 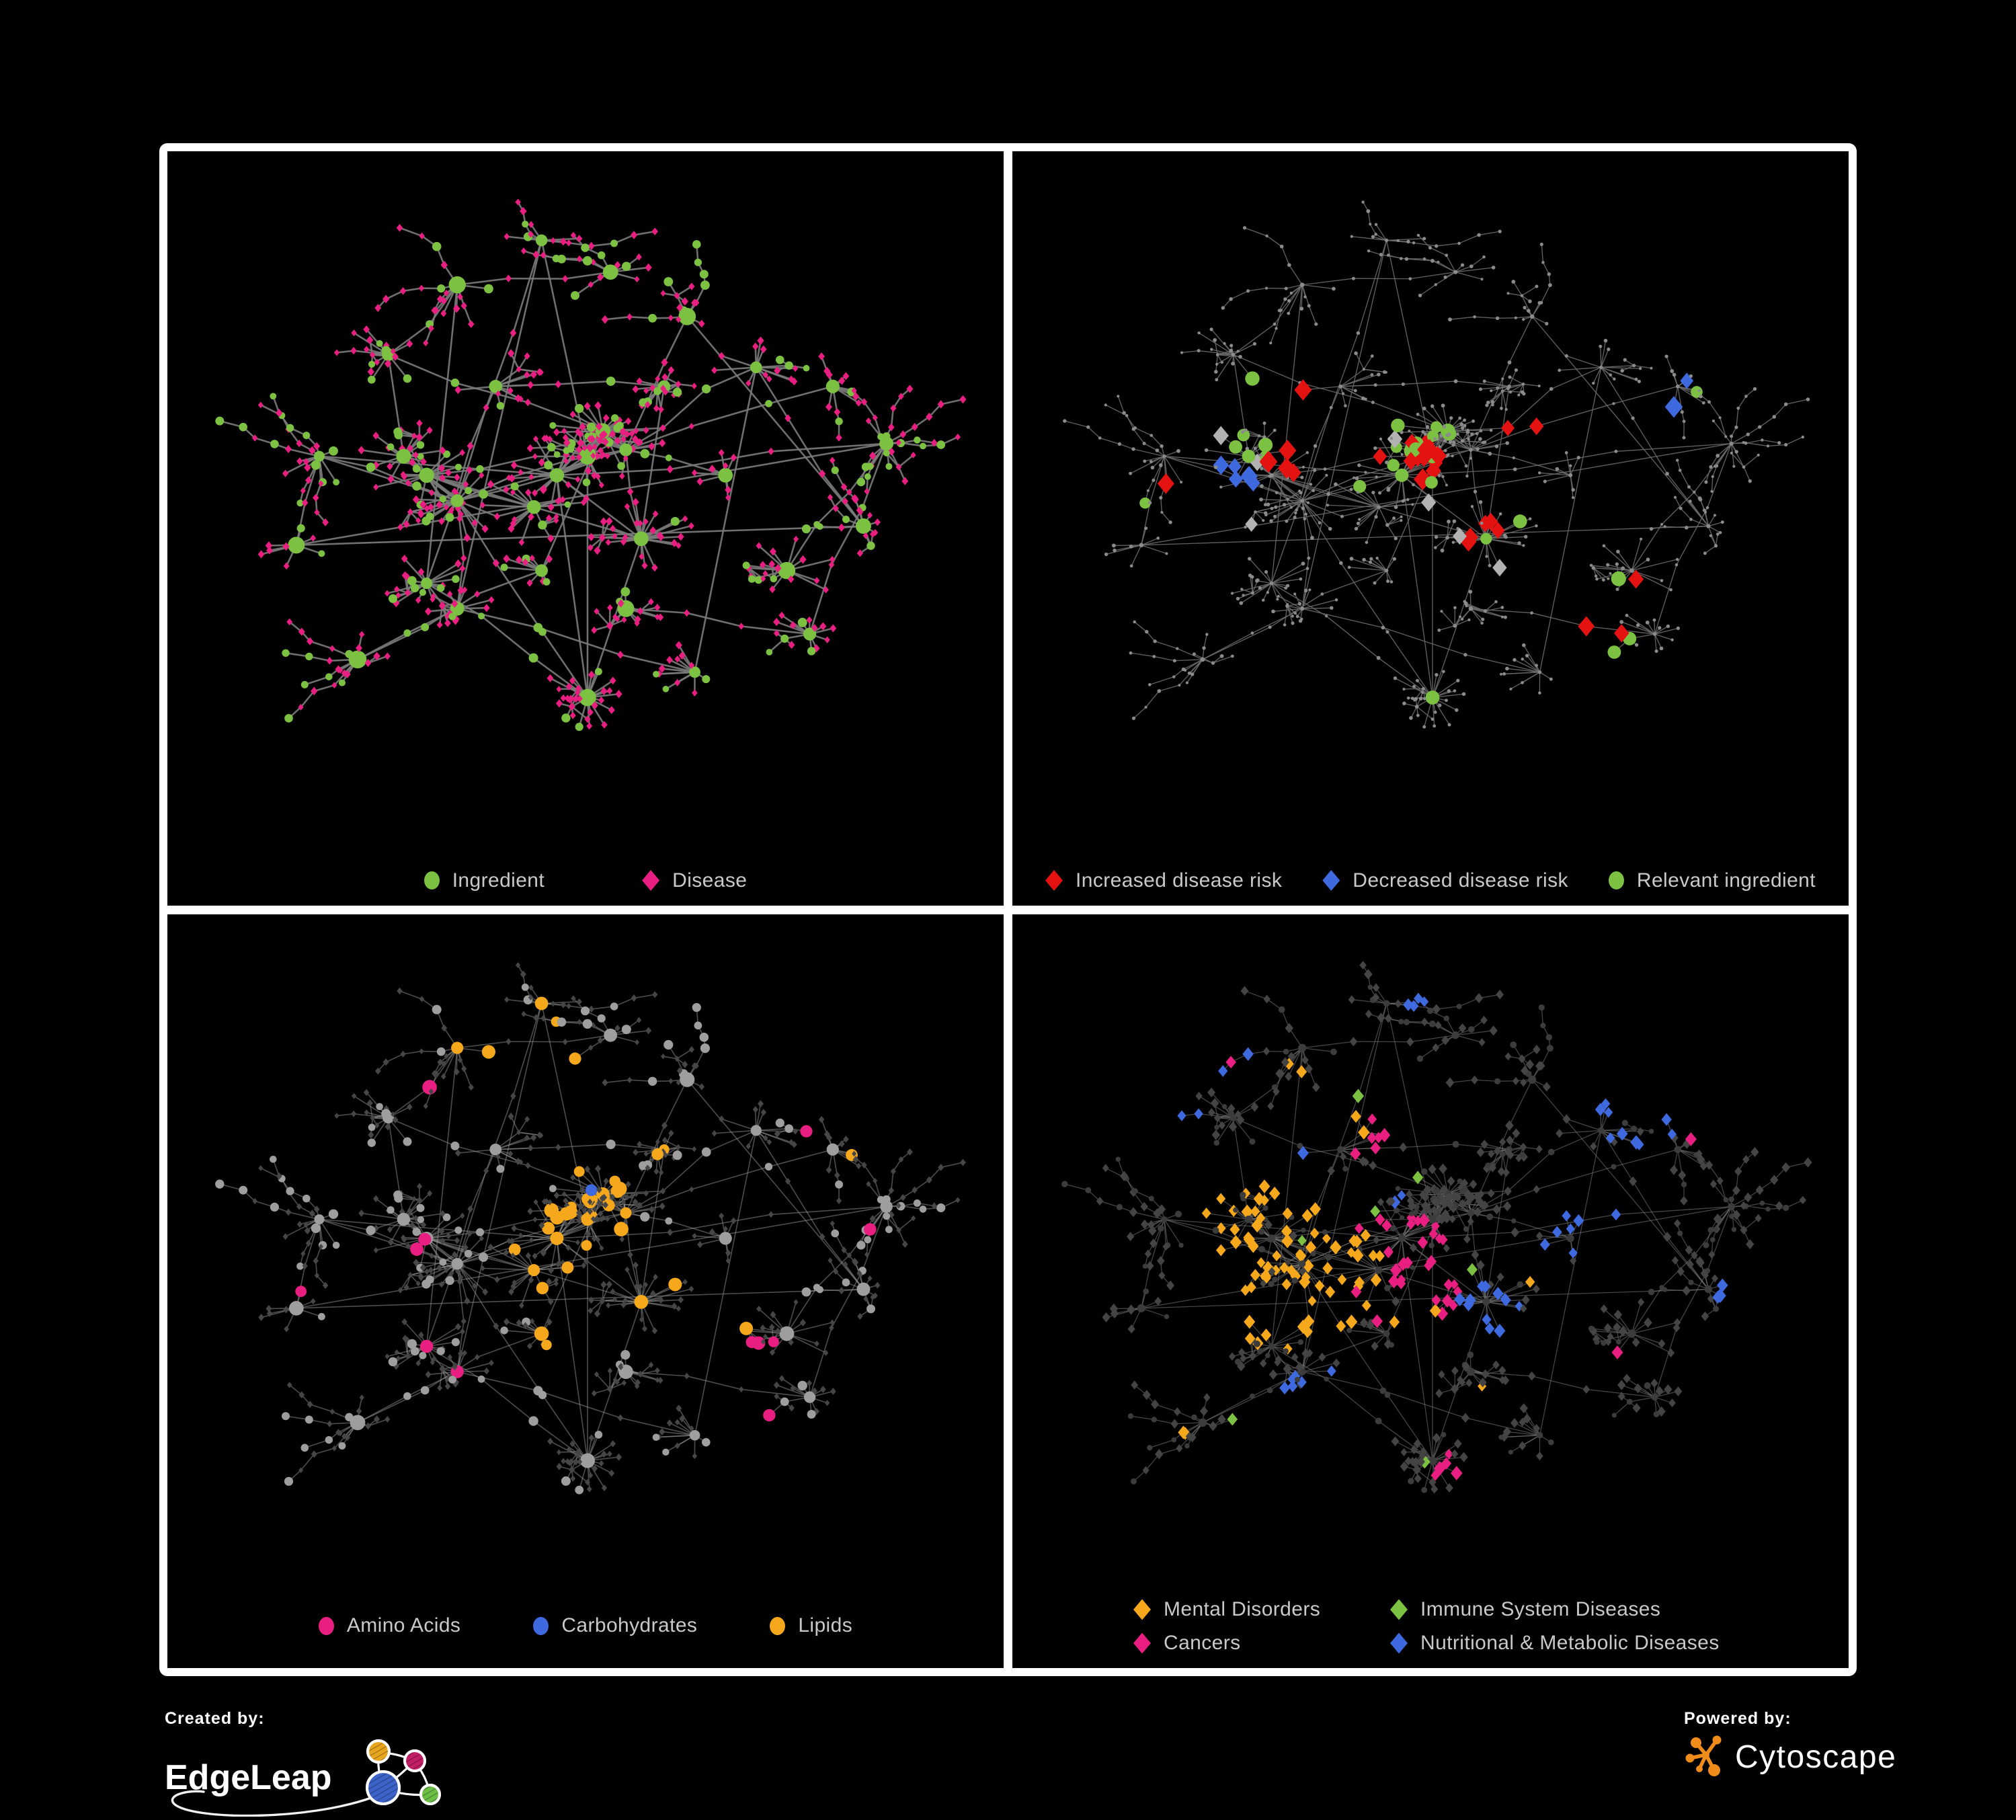 I want to click on legend-item-lipids: Lipids, so click(x=811, y=1625).